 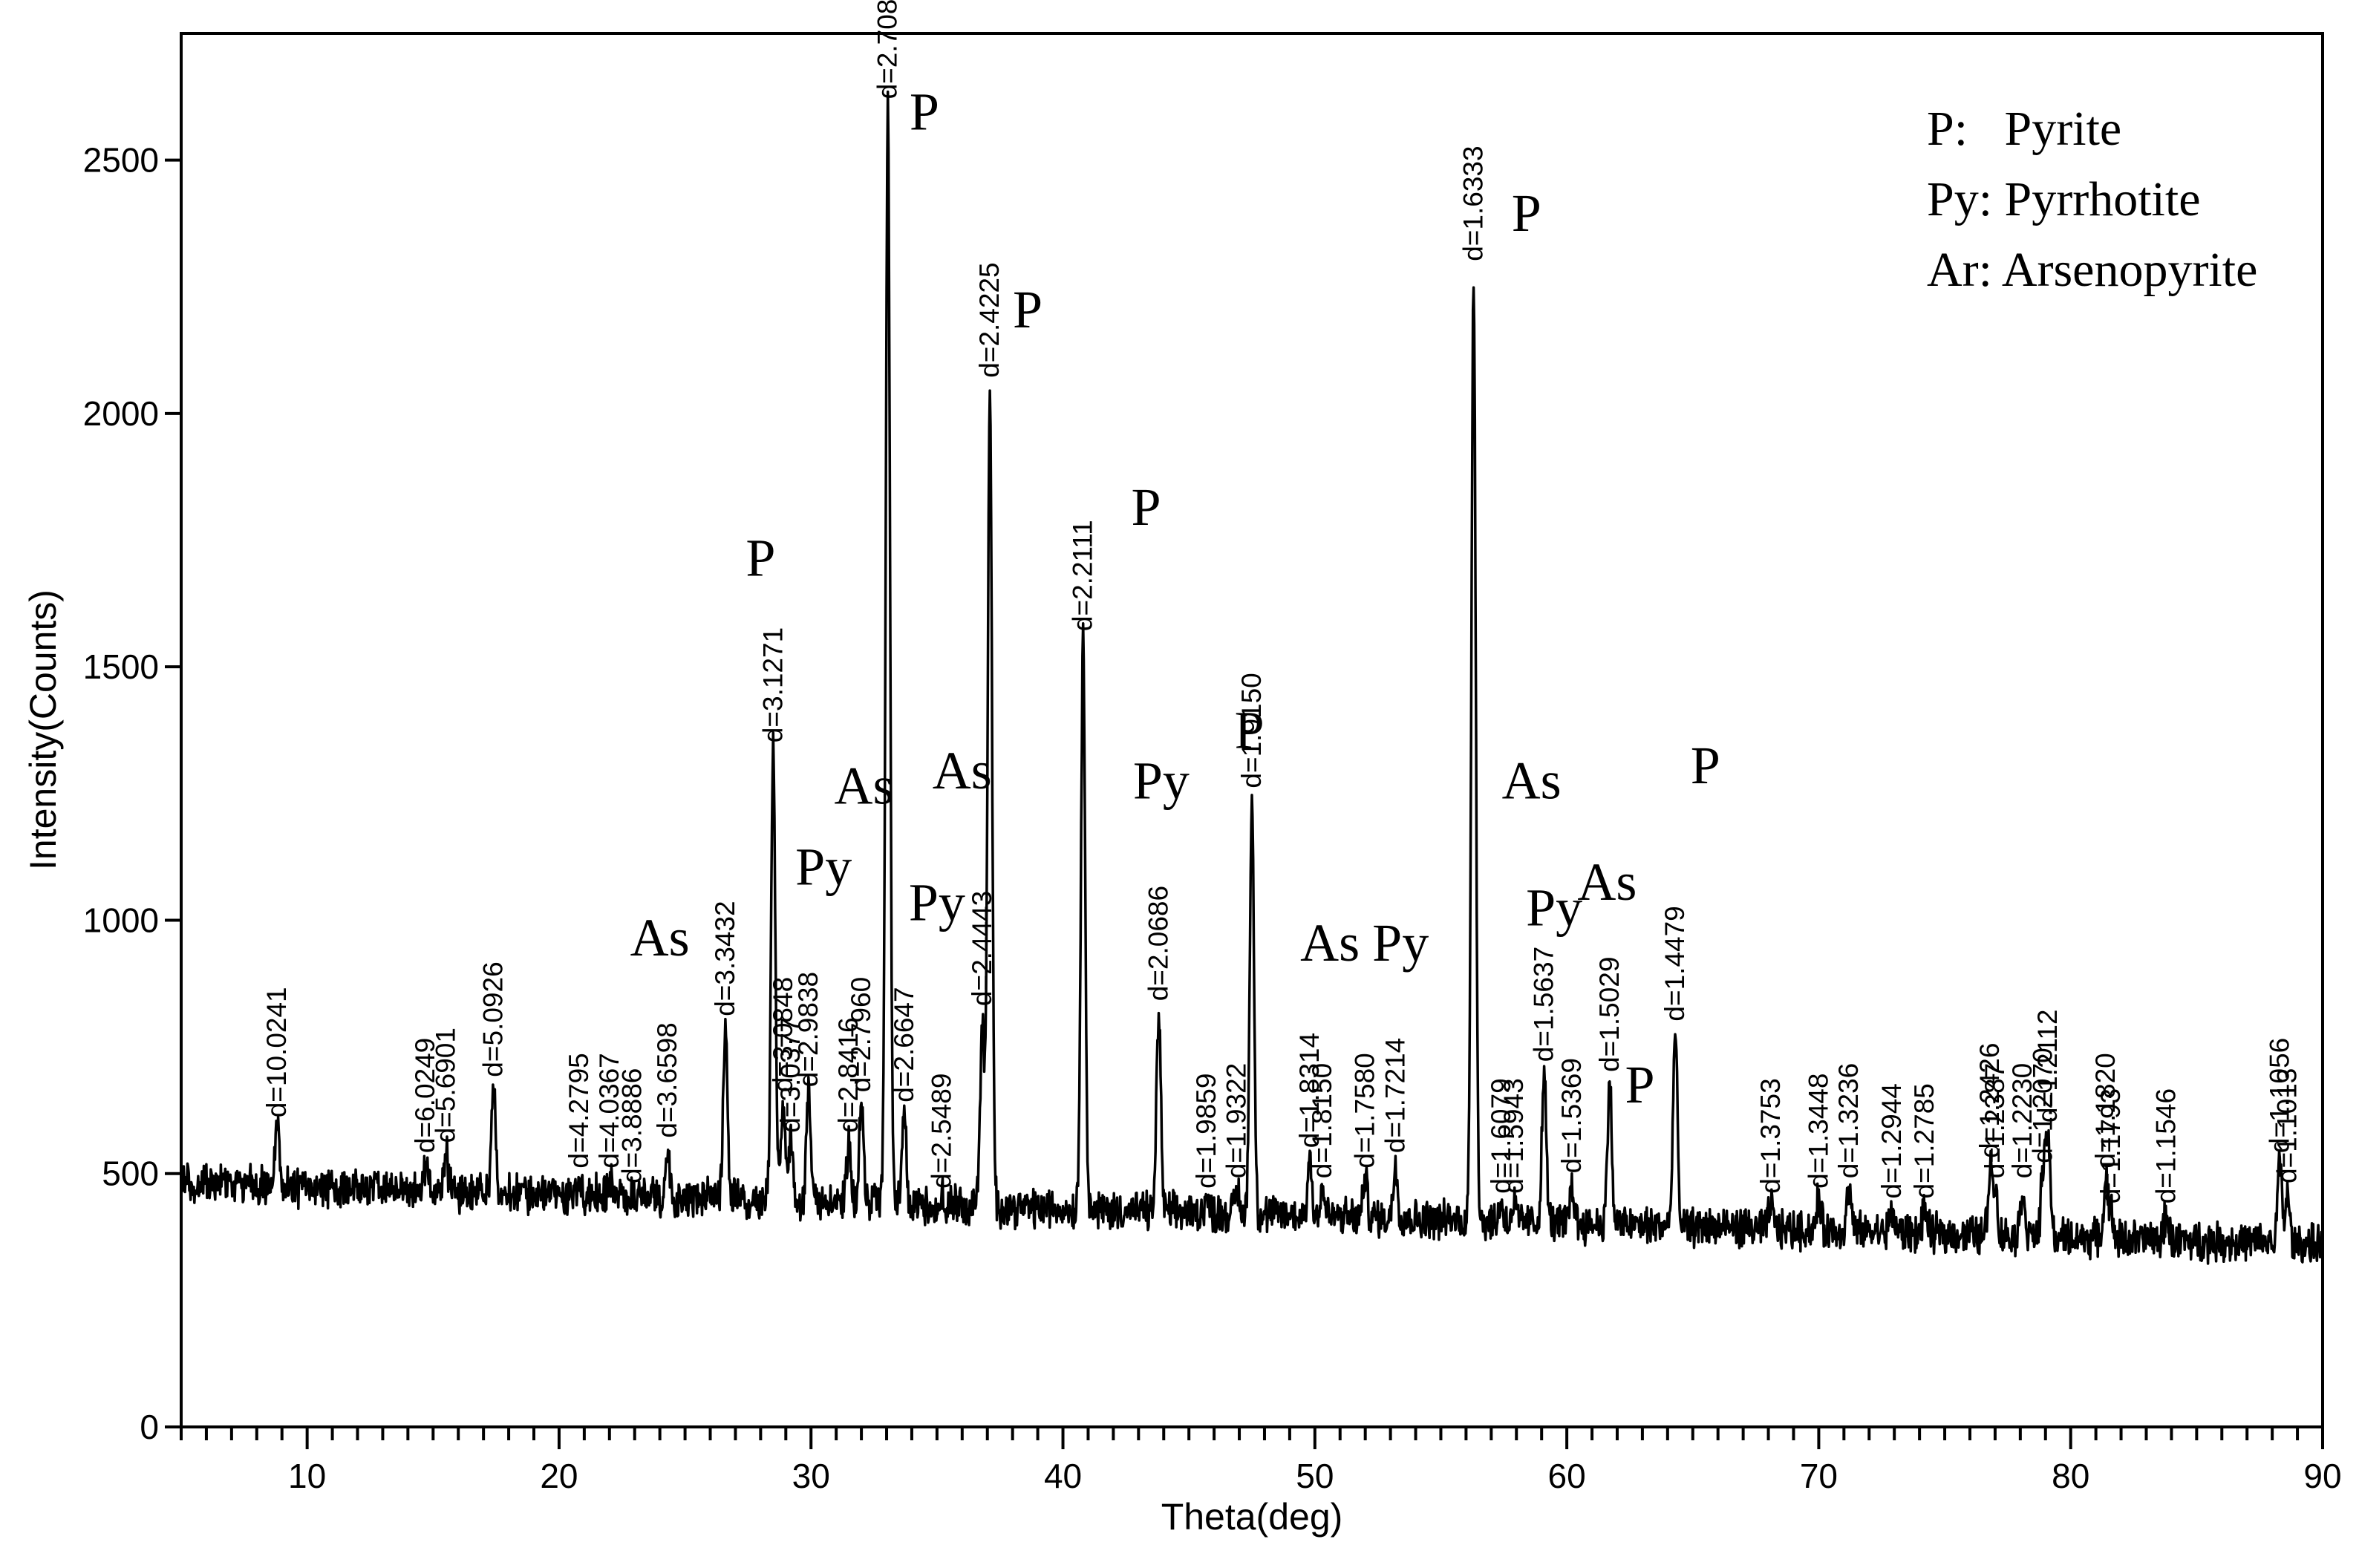 I want to click on peak-d-label: d=1.3753, so click(x=1770, y=1135).